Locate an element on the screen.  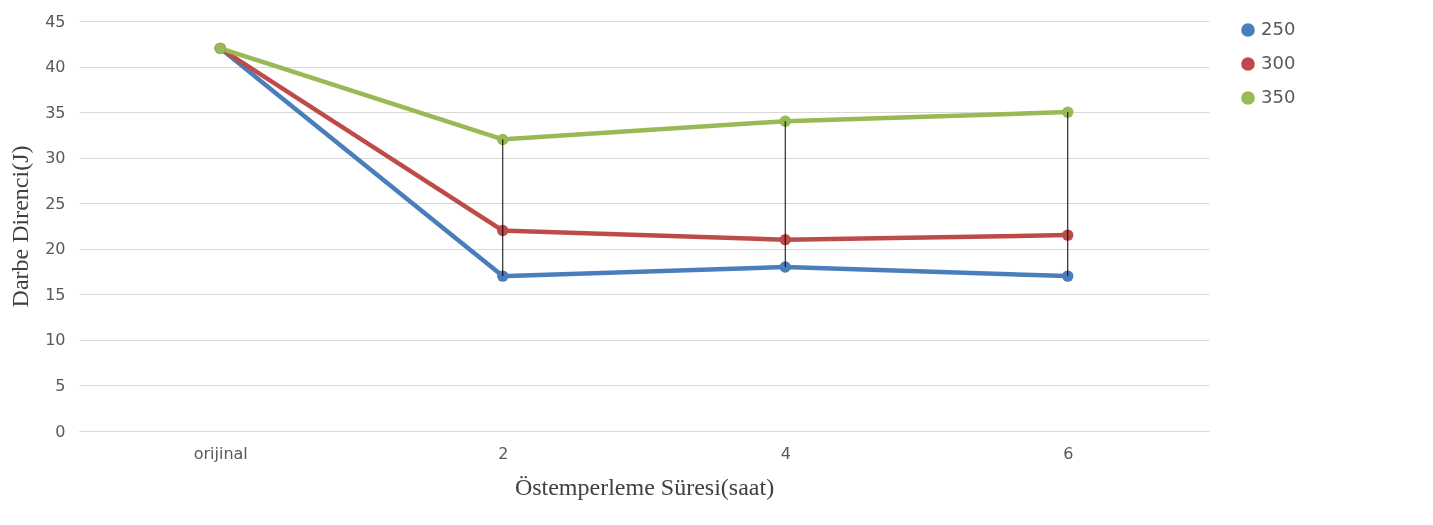
x-tick-label: 2 is located at coordinates (503, 453).